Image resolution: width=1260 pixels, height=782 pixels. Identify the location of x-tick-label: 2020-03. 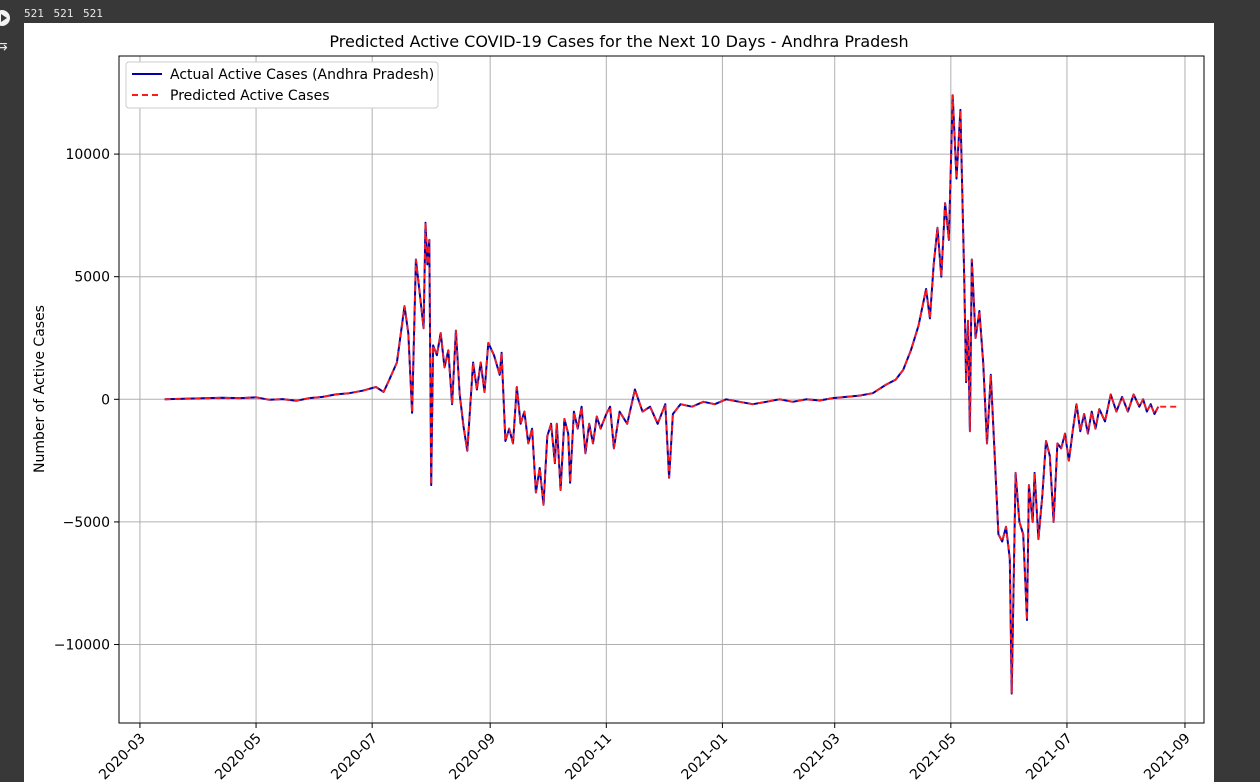
(122, 756).